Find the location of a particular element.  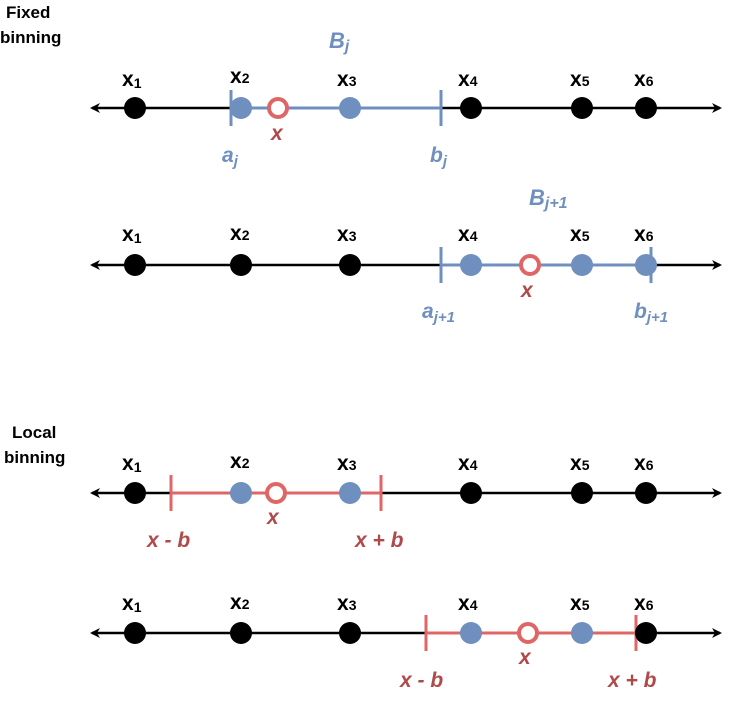

fixed-binning-title-line1: Fixed is located at coordinates (28, 12).